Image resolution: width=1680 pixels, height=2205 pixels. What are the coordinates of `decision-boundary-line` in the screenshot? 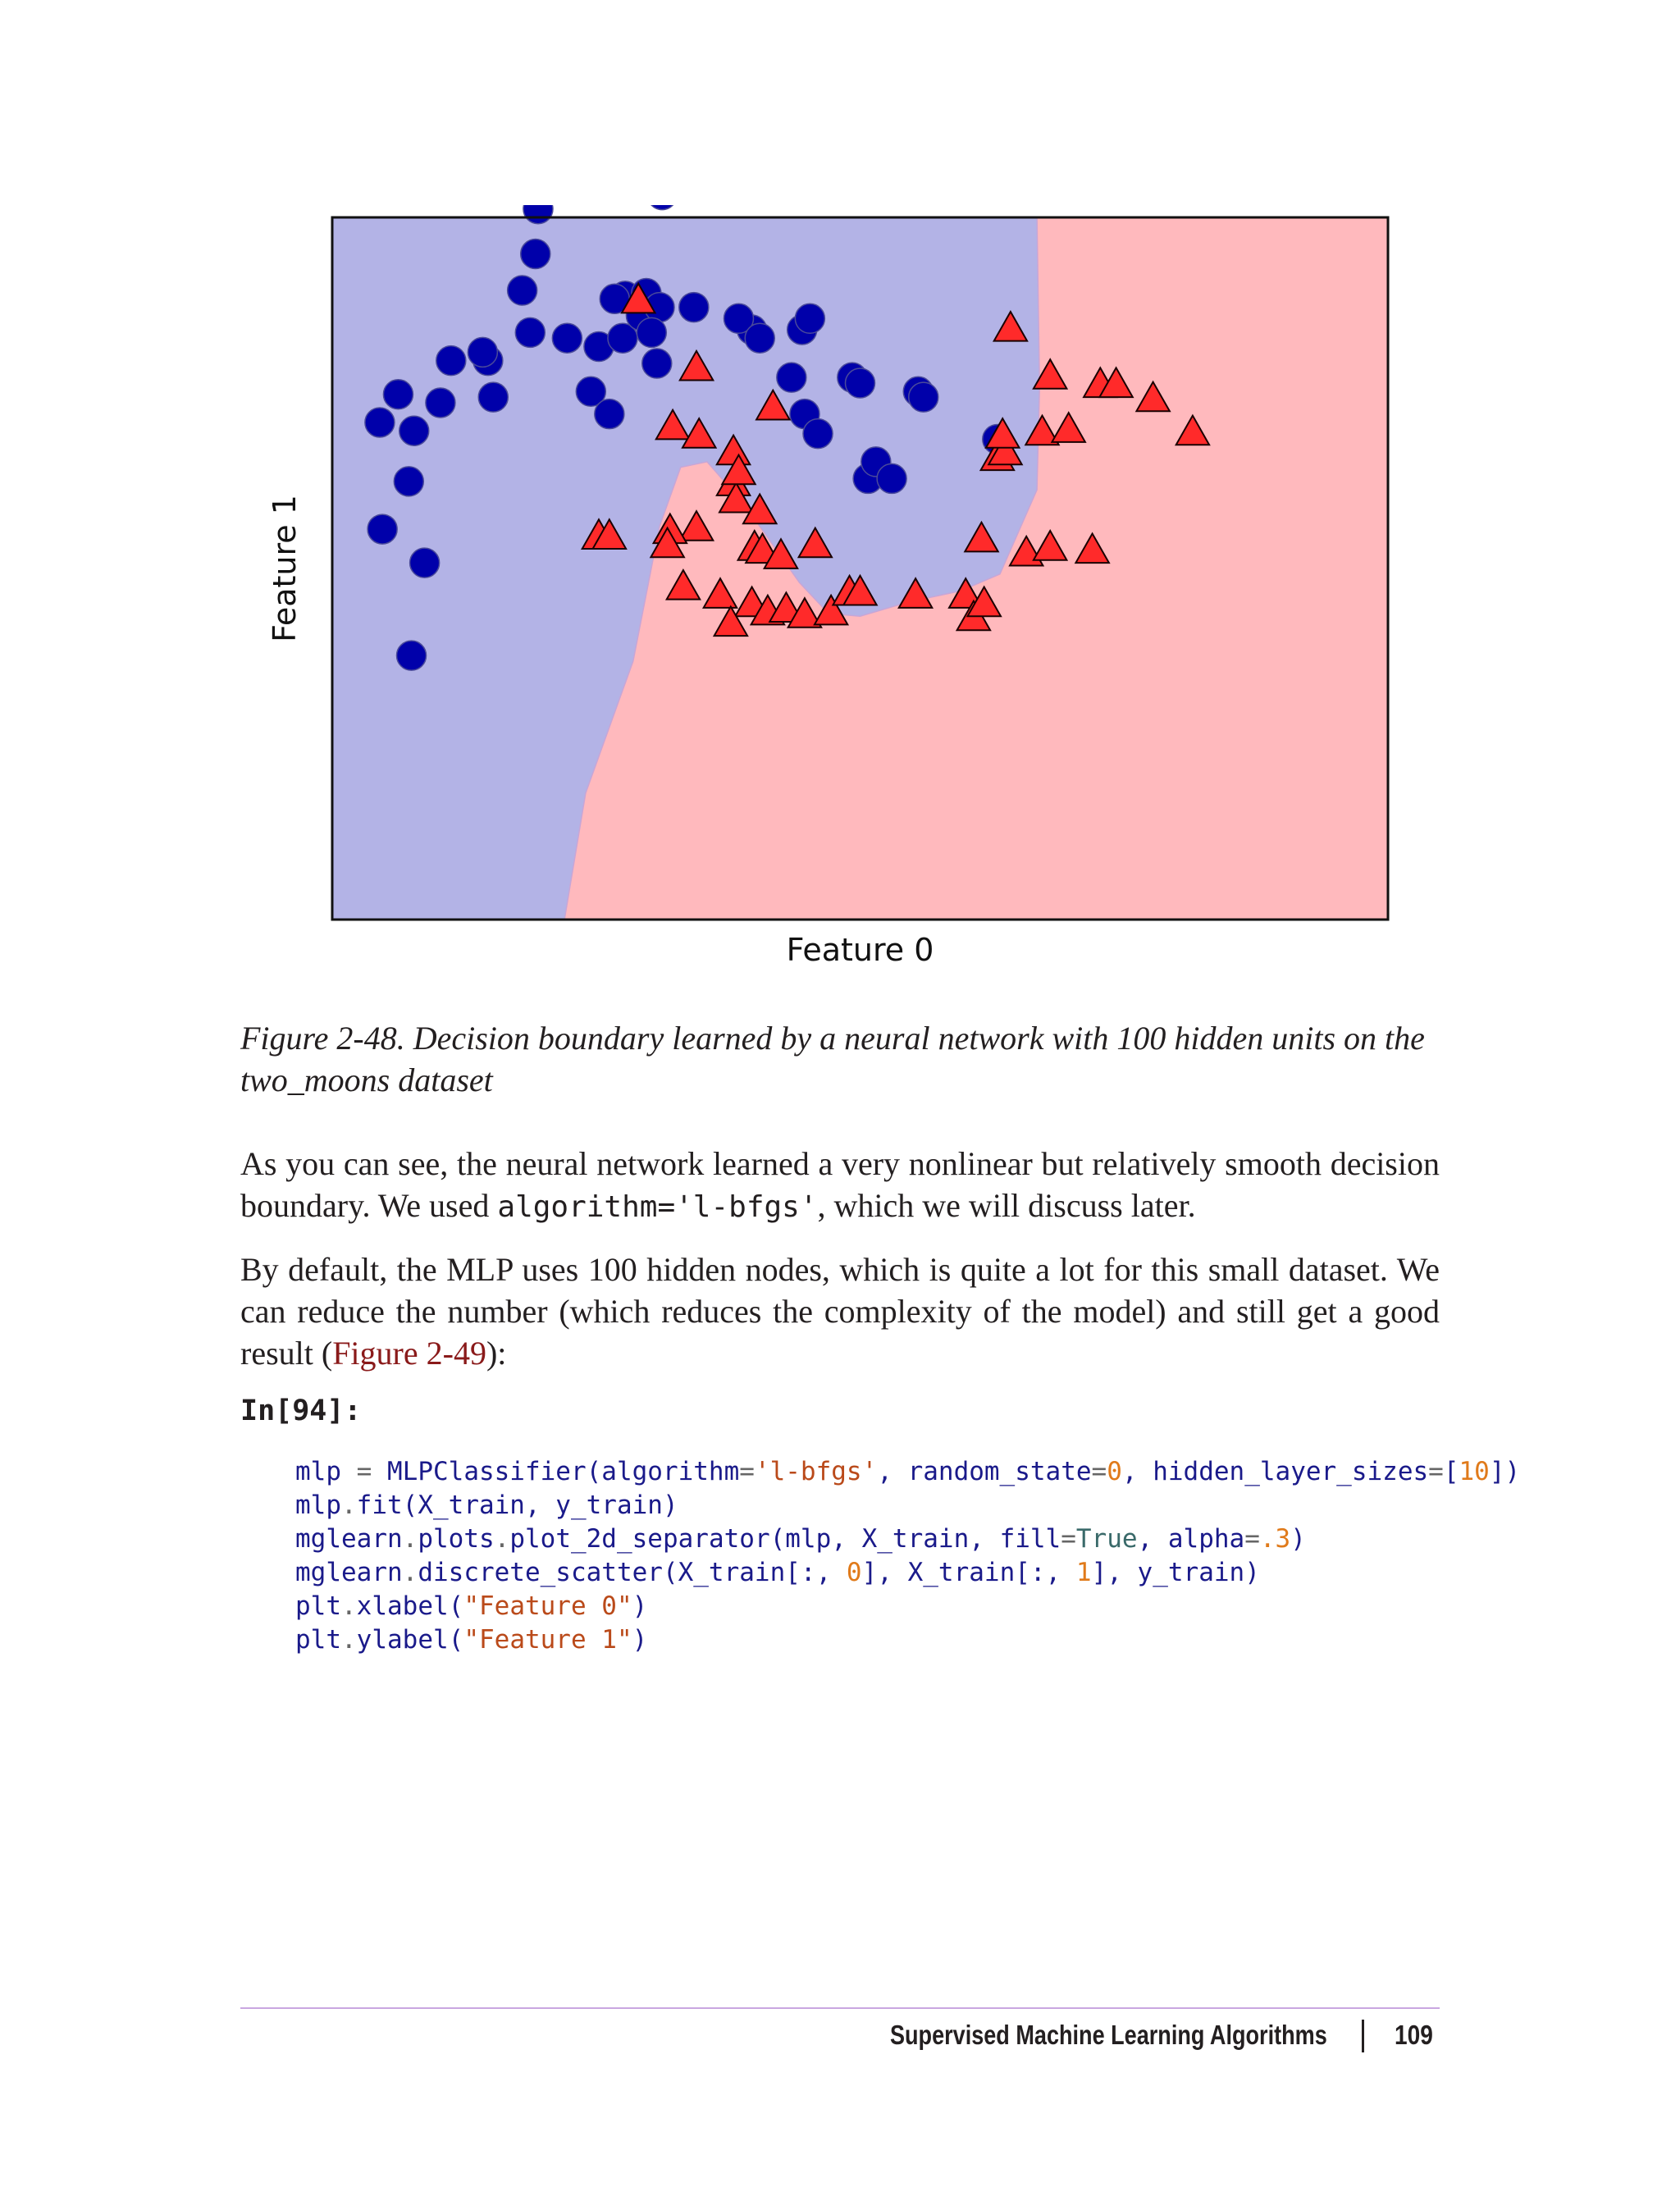 It's located at (802, 568).